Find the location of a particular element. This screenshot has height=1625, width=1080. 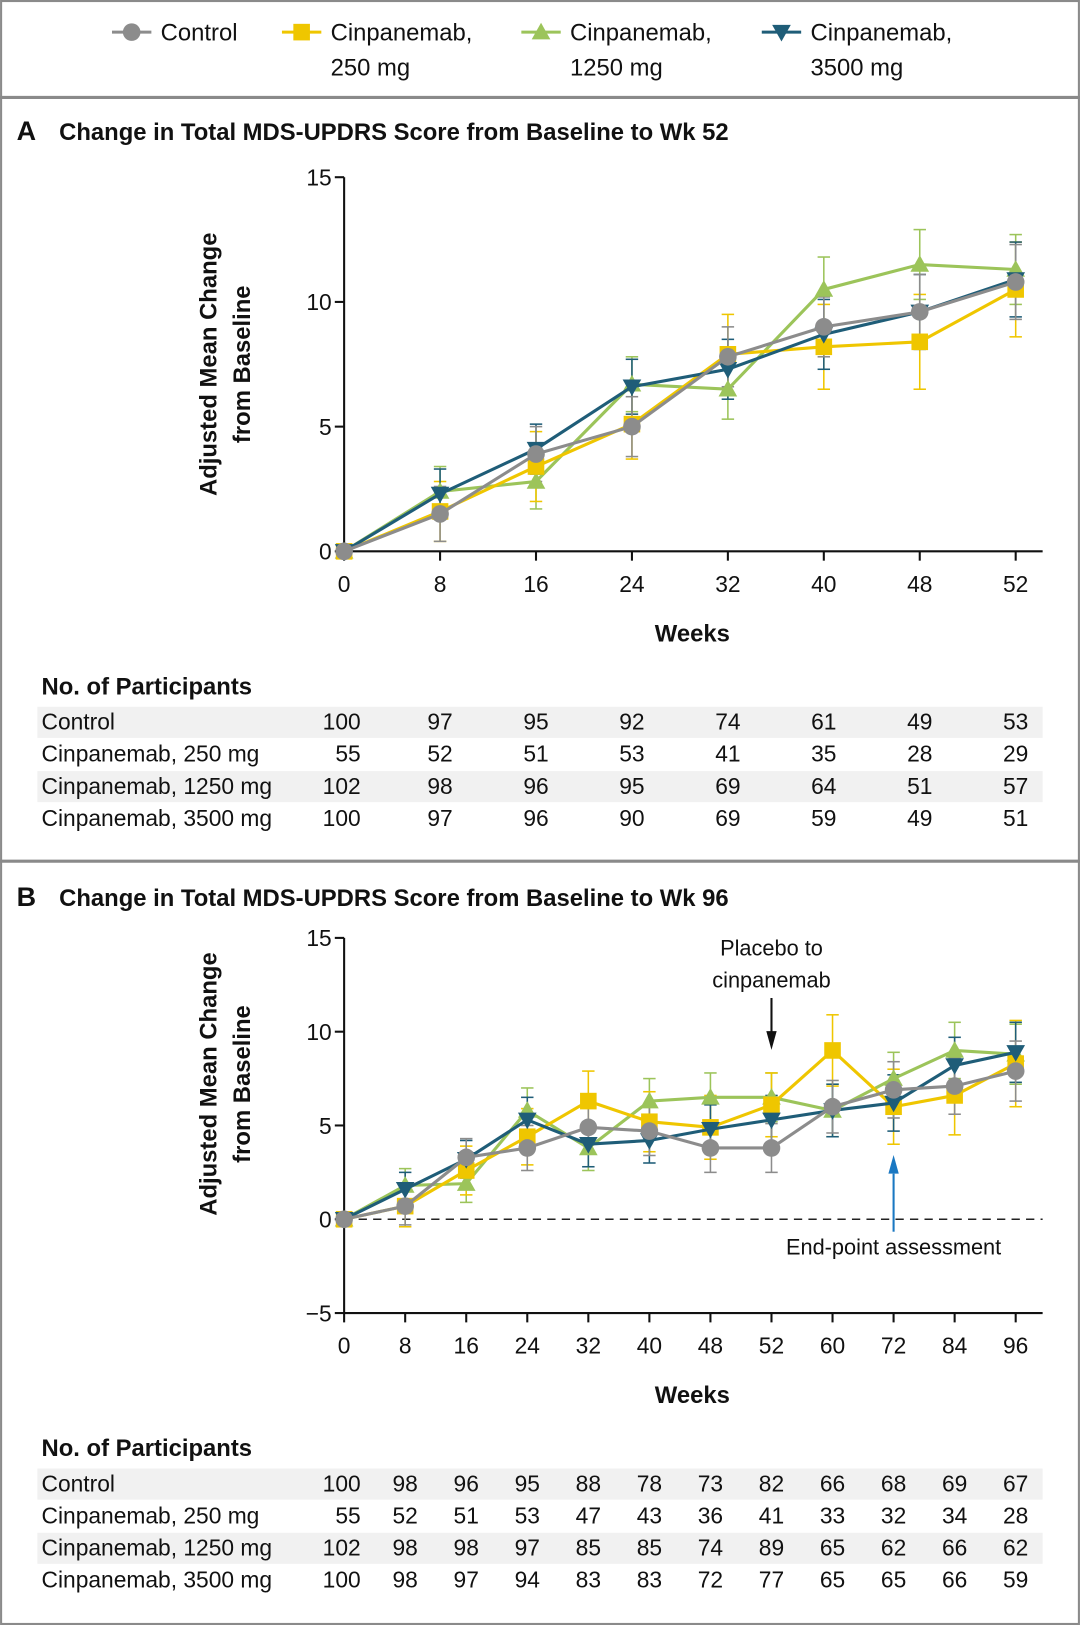

y-tick-label: 15 is located at coordinates (318, 178).